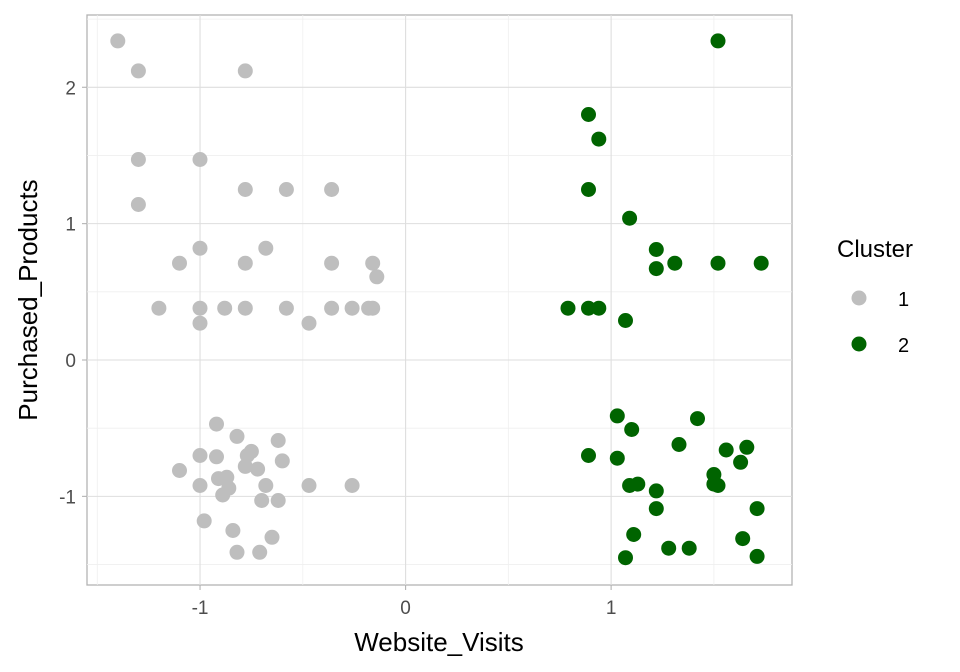  Describe the element at coordinates (611, 608) in the screenshot. I see `x-tick-label-2: 1` at that location.